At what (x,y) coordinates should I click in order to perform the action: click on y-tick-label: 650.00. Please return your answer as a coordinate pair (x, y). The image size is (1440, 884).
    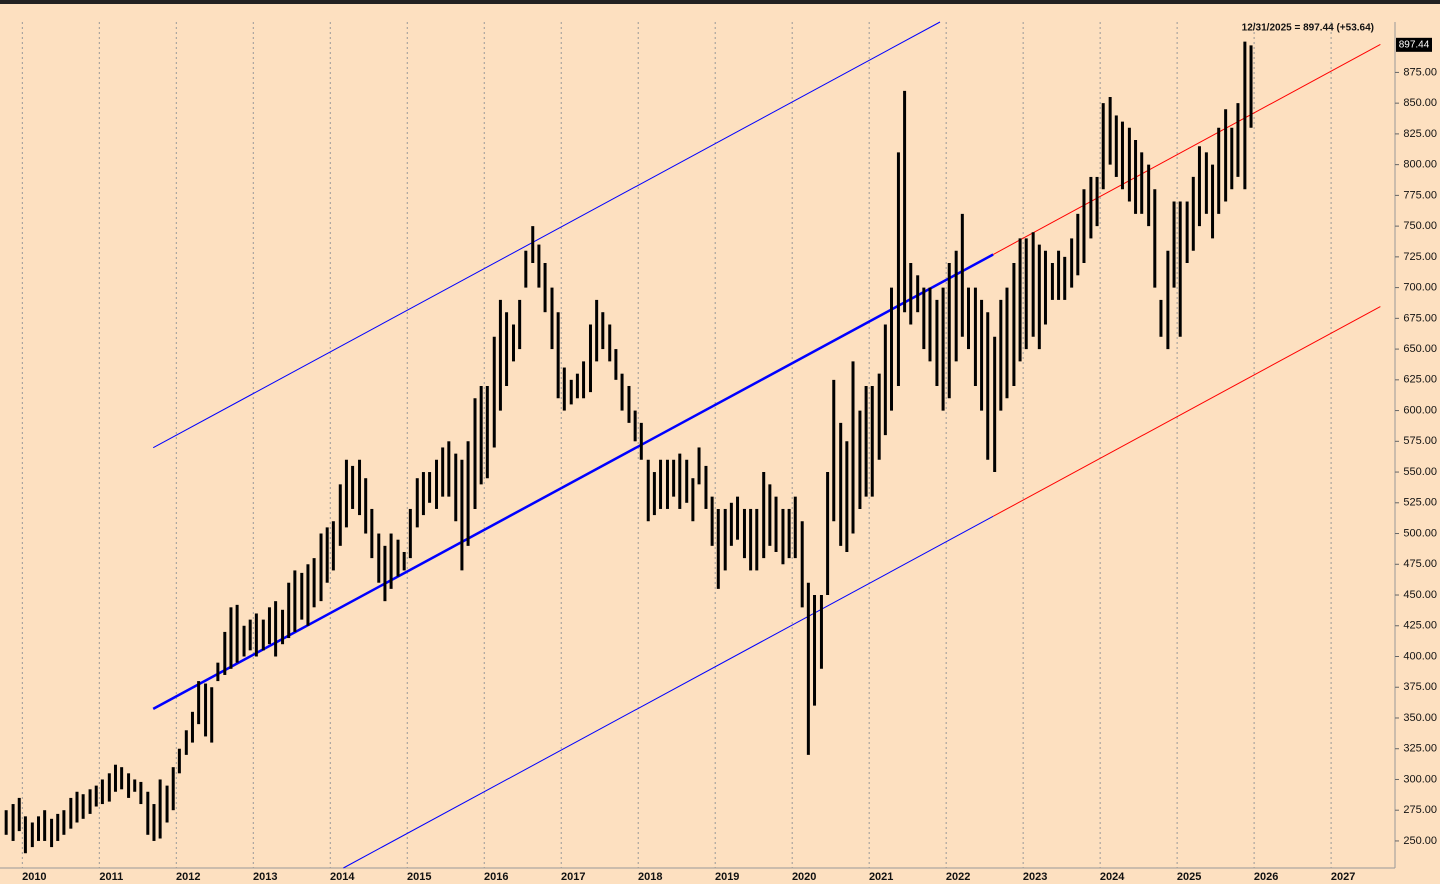
    Looking at the image, I should click on (1420, 349).